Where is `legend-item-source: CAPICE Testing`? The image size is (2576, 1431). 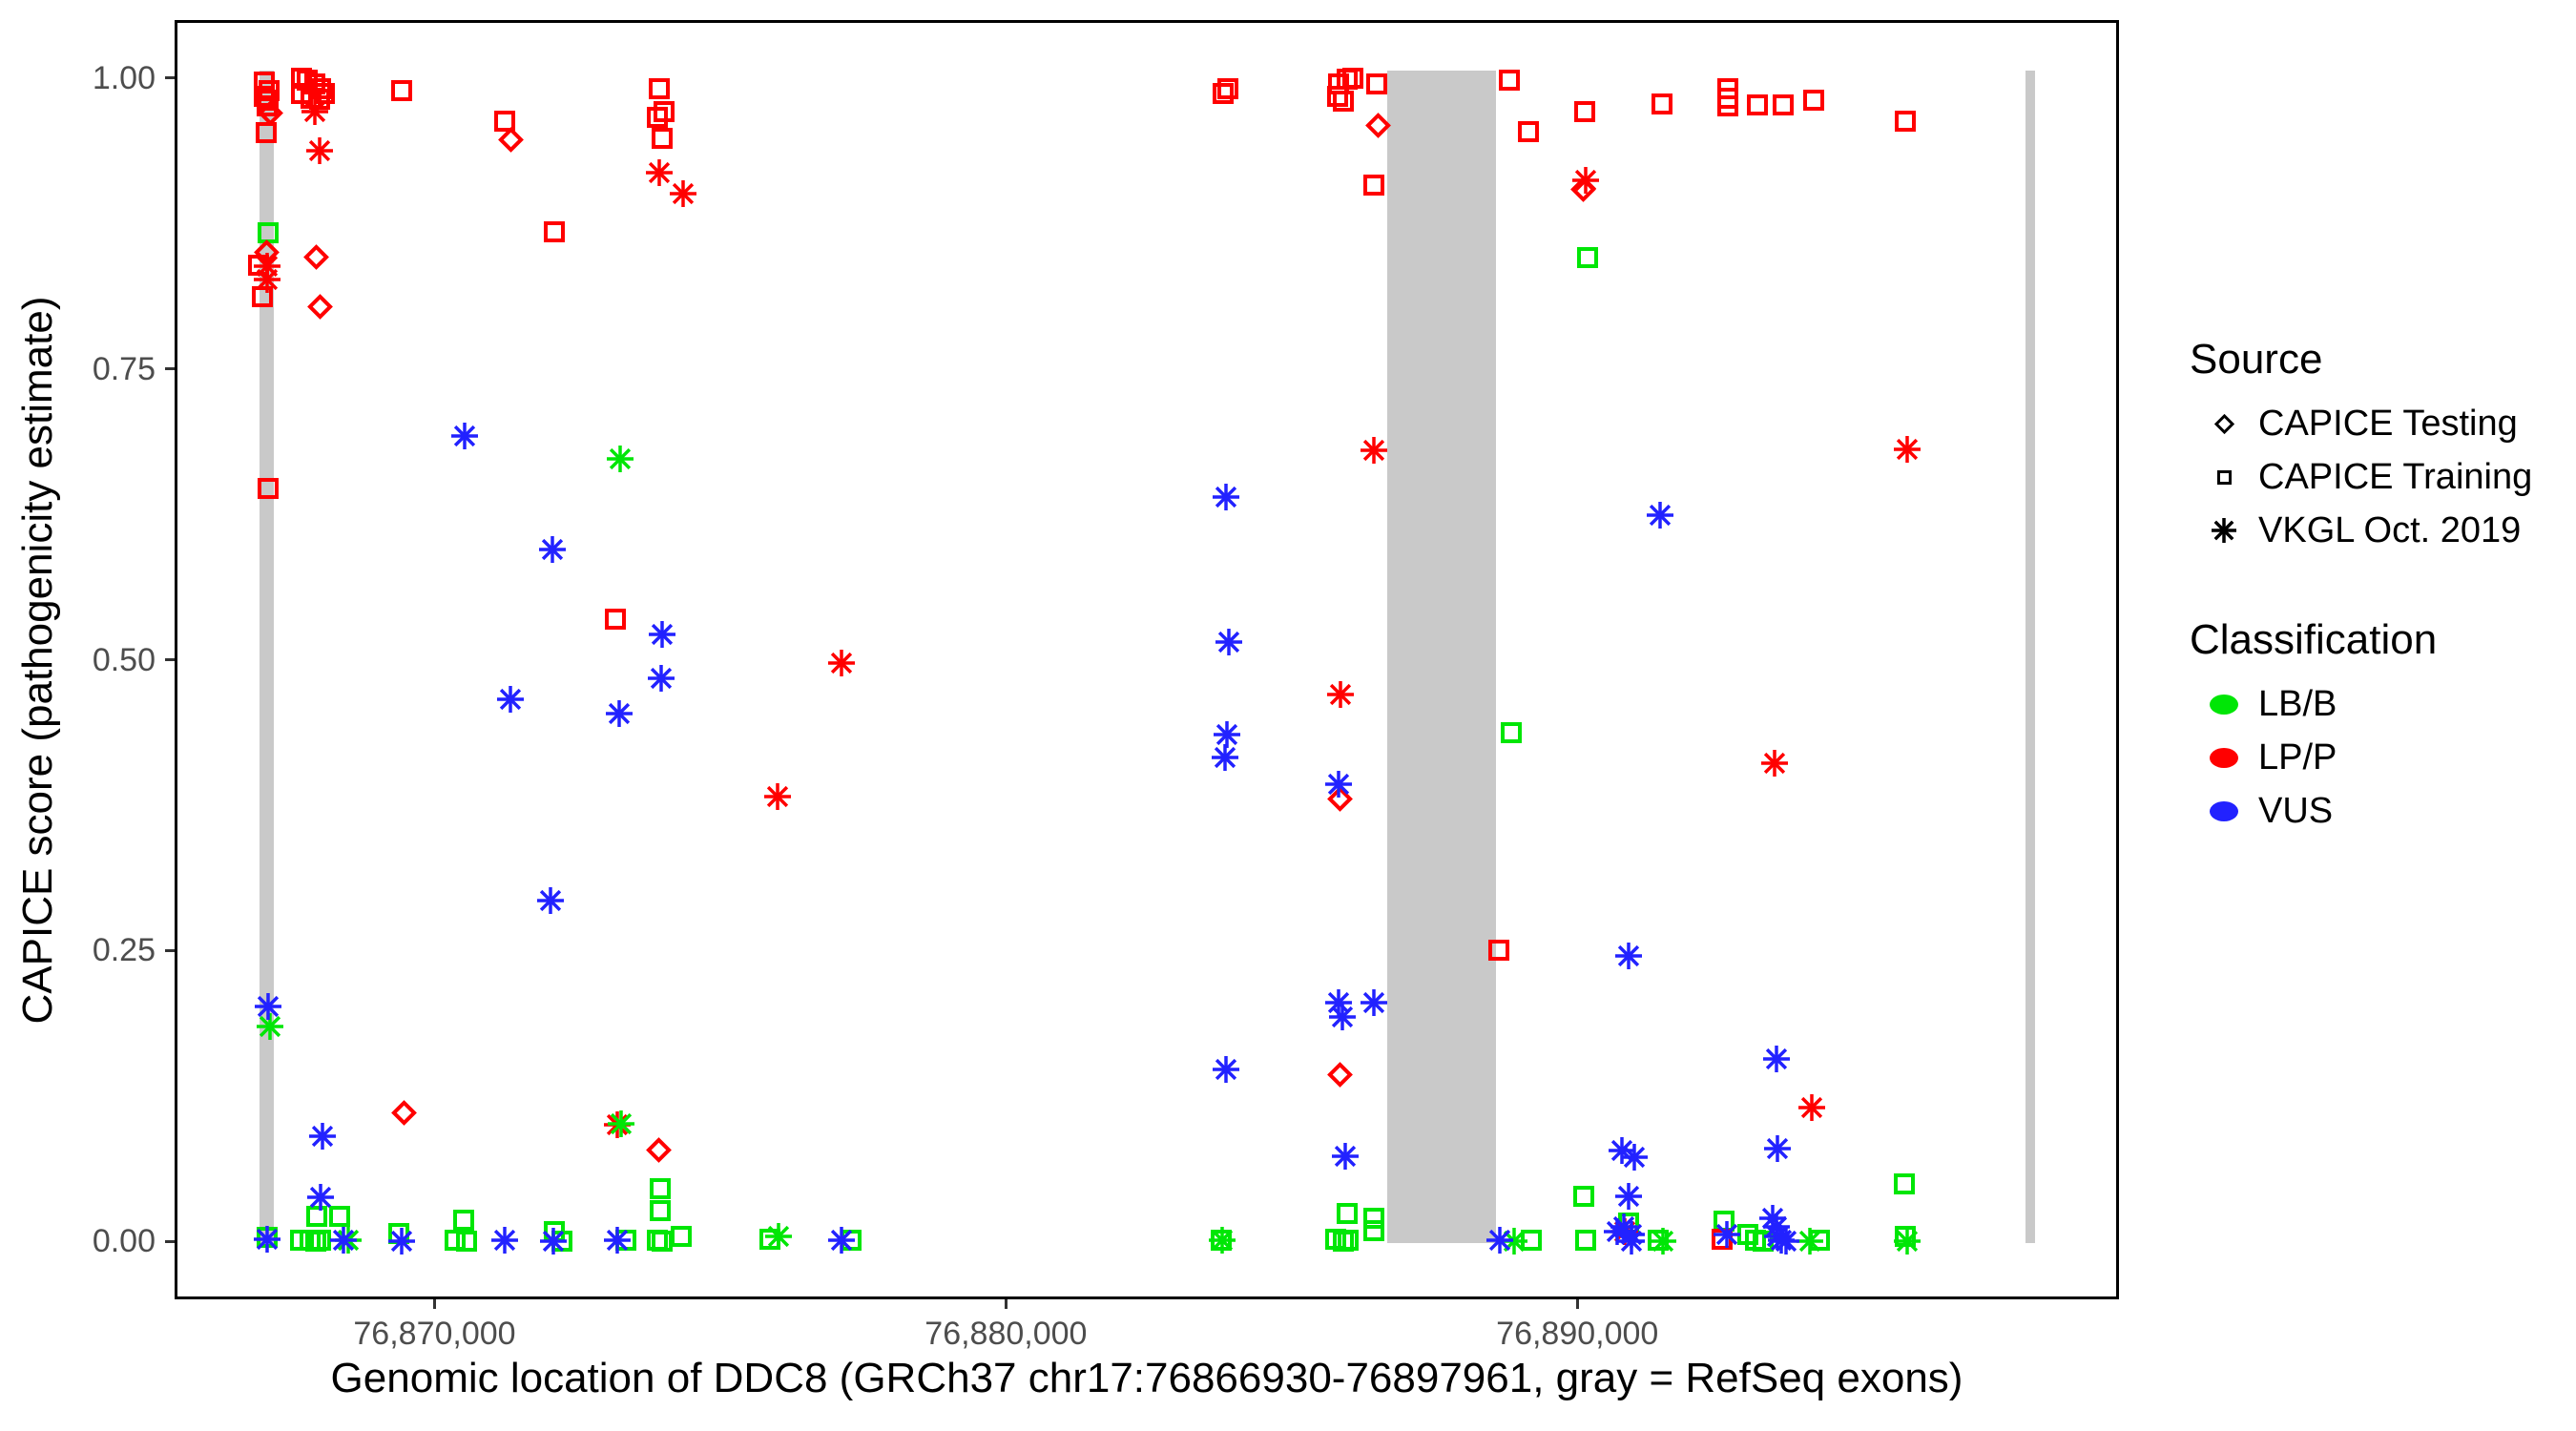
legend-item-source: CAPICE Testing is located at coordinates (2380, 423).